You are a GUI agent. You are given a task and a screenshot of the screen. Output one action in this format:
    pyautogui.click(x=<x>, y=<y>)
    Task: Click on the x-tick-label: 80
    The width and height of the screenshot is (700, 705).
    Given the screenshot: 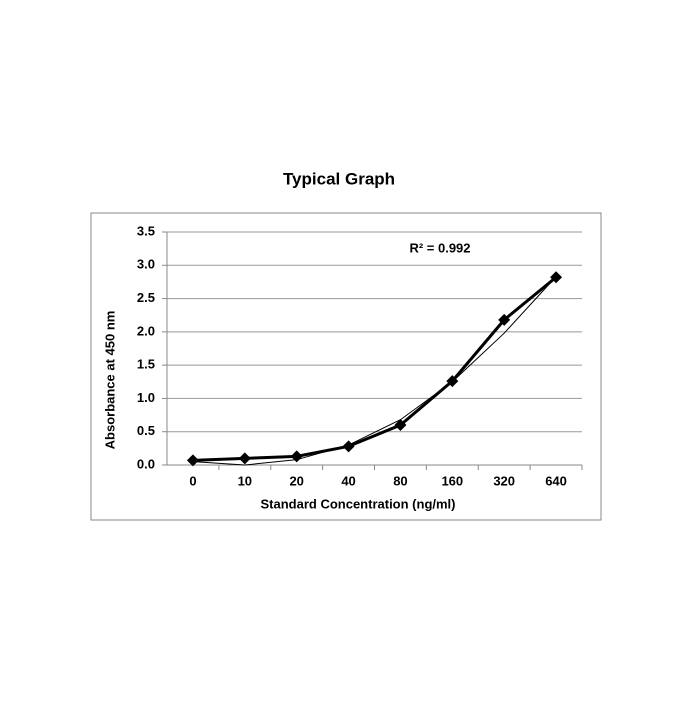 What is the action you would take?
    pyautogui.click(x=400, y=480)
    